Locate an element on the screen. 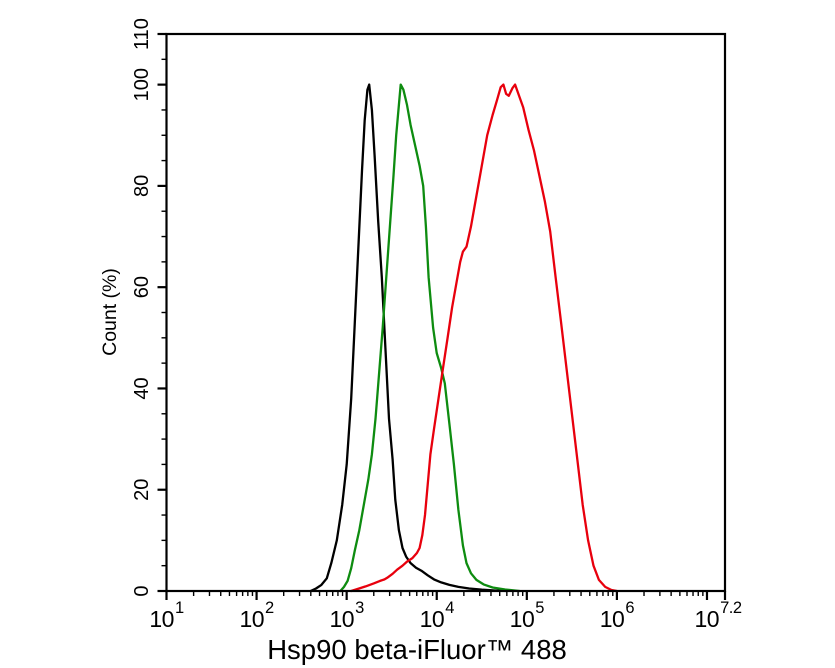  x-axis-title: Hsp90 beta-iFluor™ 488 is located at coordinates (417, 649).